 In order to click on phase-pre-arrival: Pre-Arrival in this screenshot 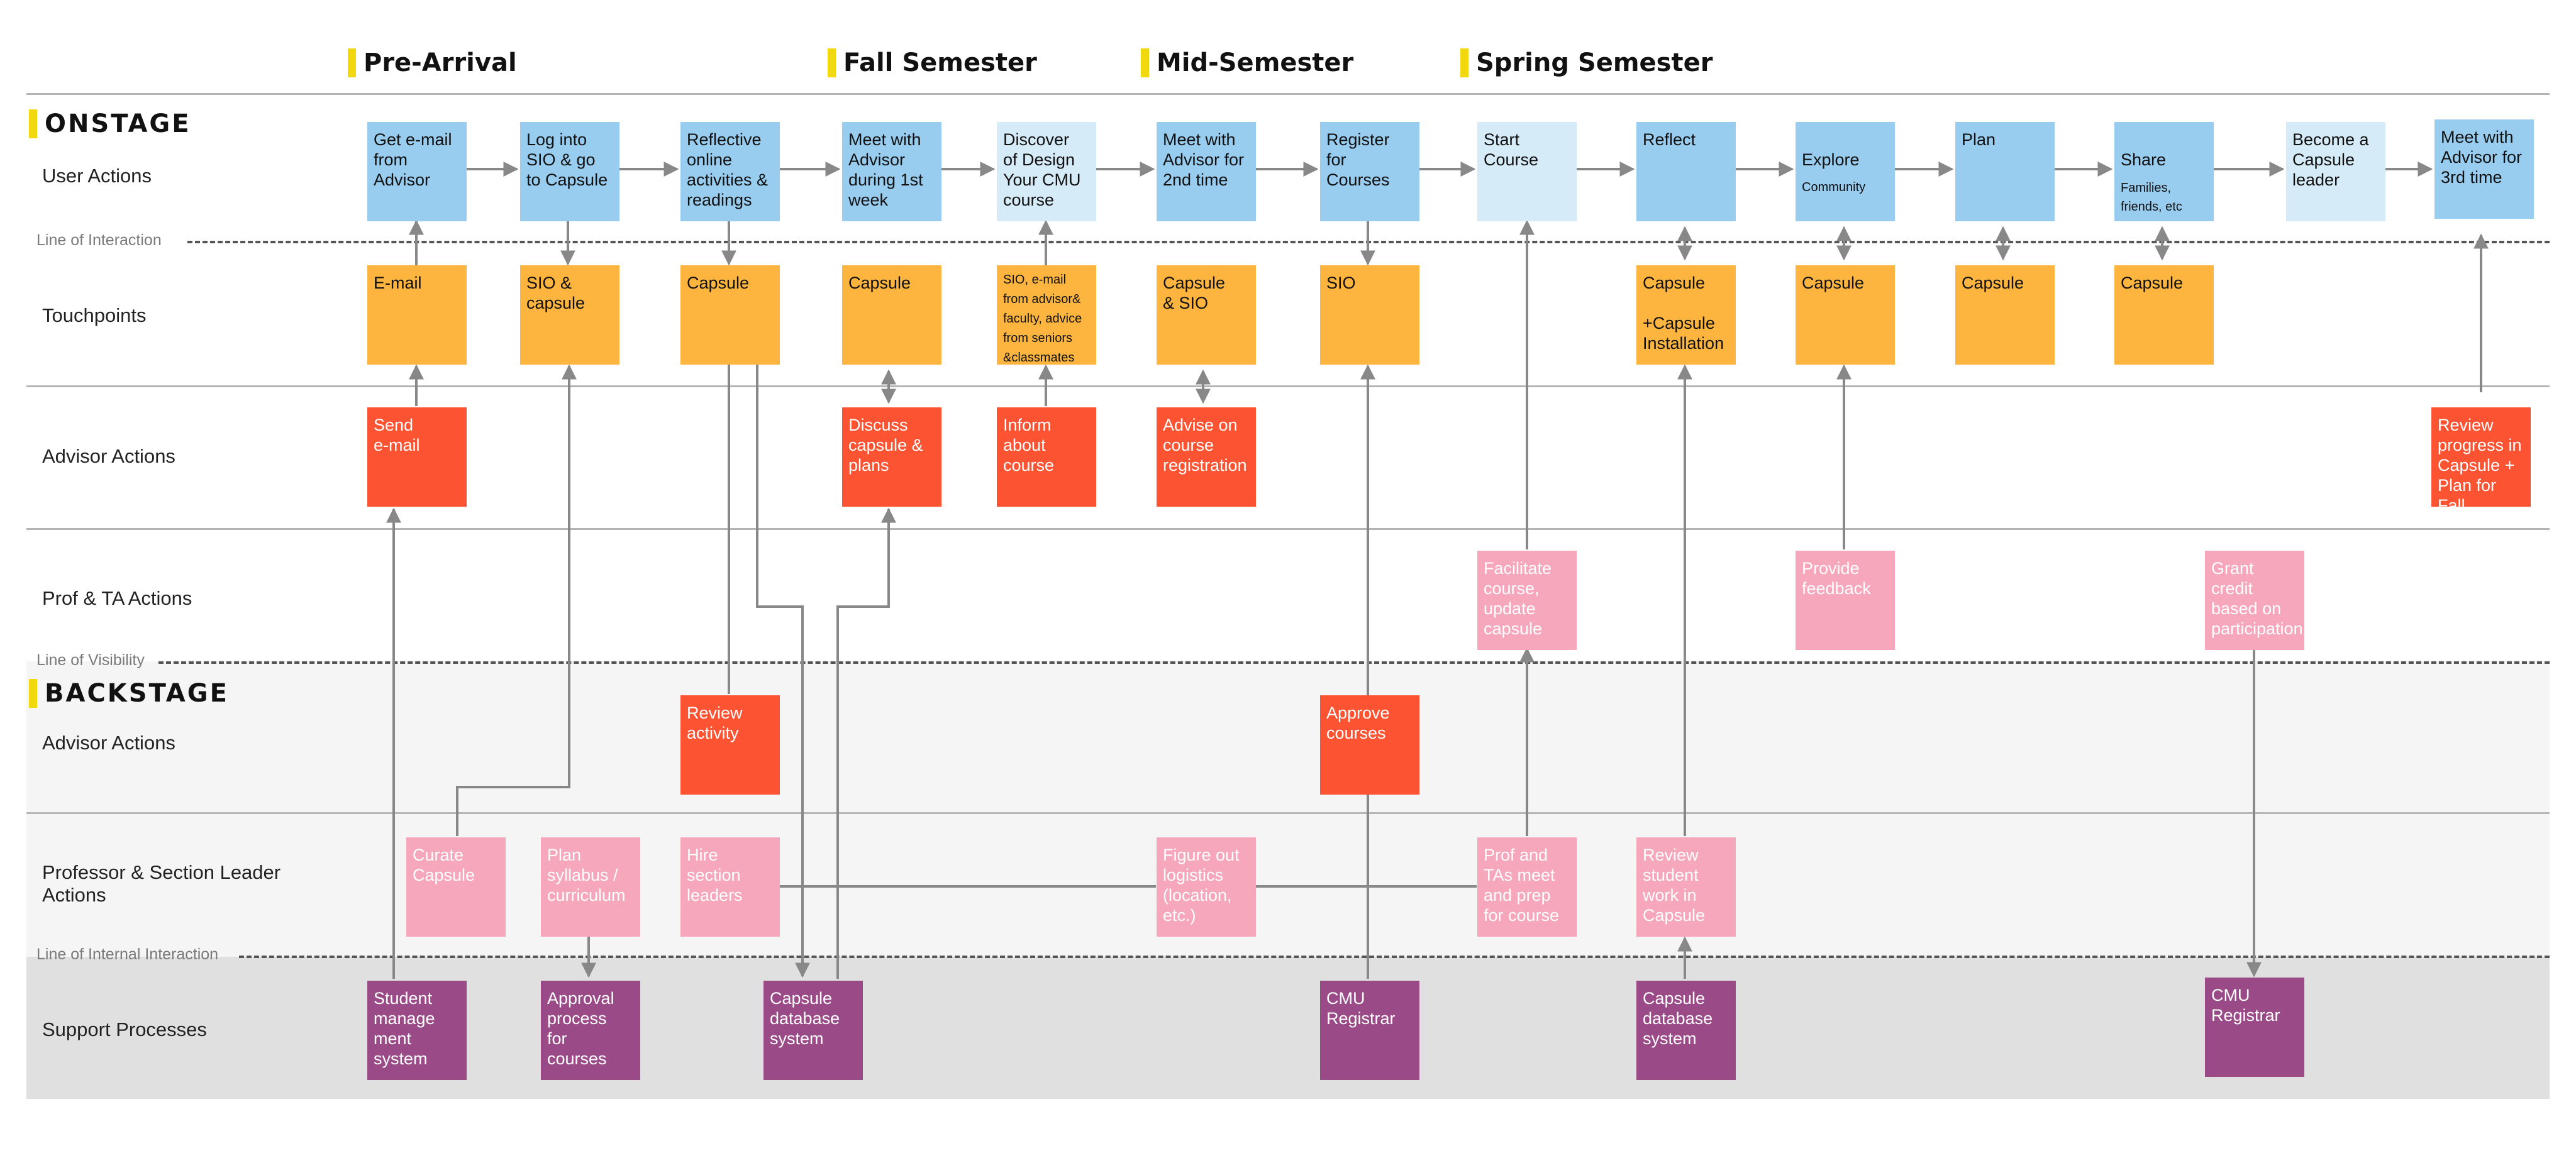, I will do `click(432, 62)`.